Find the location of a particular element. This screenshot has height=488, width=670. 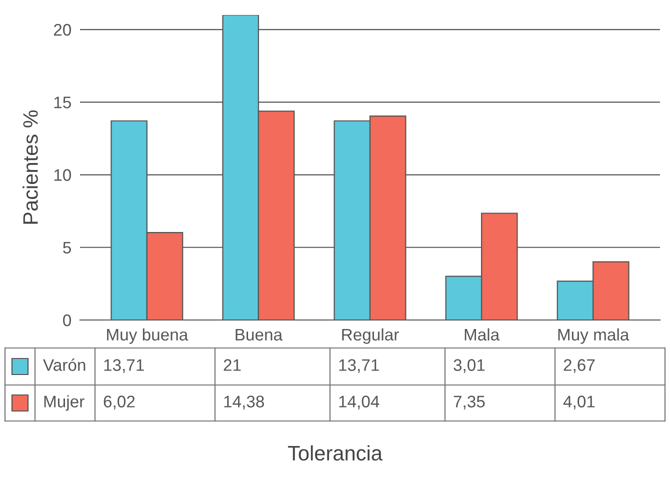

data-label: 14,38 is located at coordinates (244, 403).